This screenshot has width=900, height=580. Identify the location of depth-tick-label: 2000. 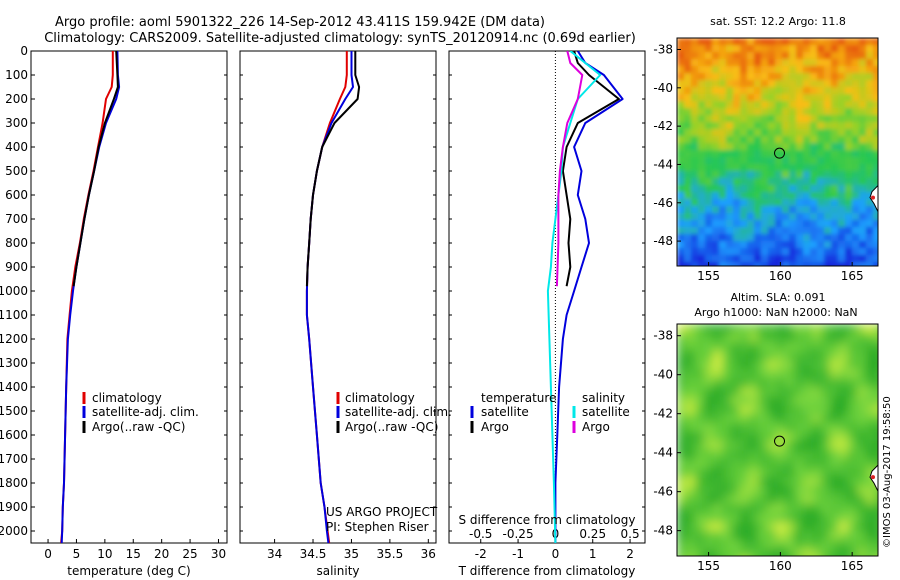
(14, 531).